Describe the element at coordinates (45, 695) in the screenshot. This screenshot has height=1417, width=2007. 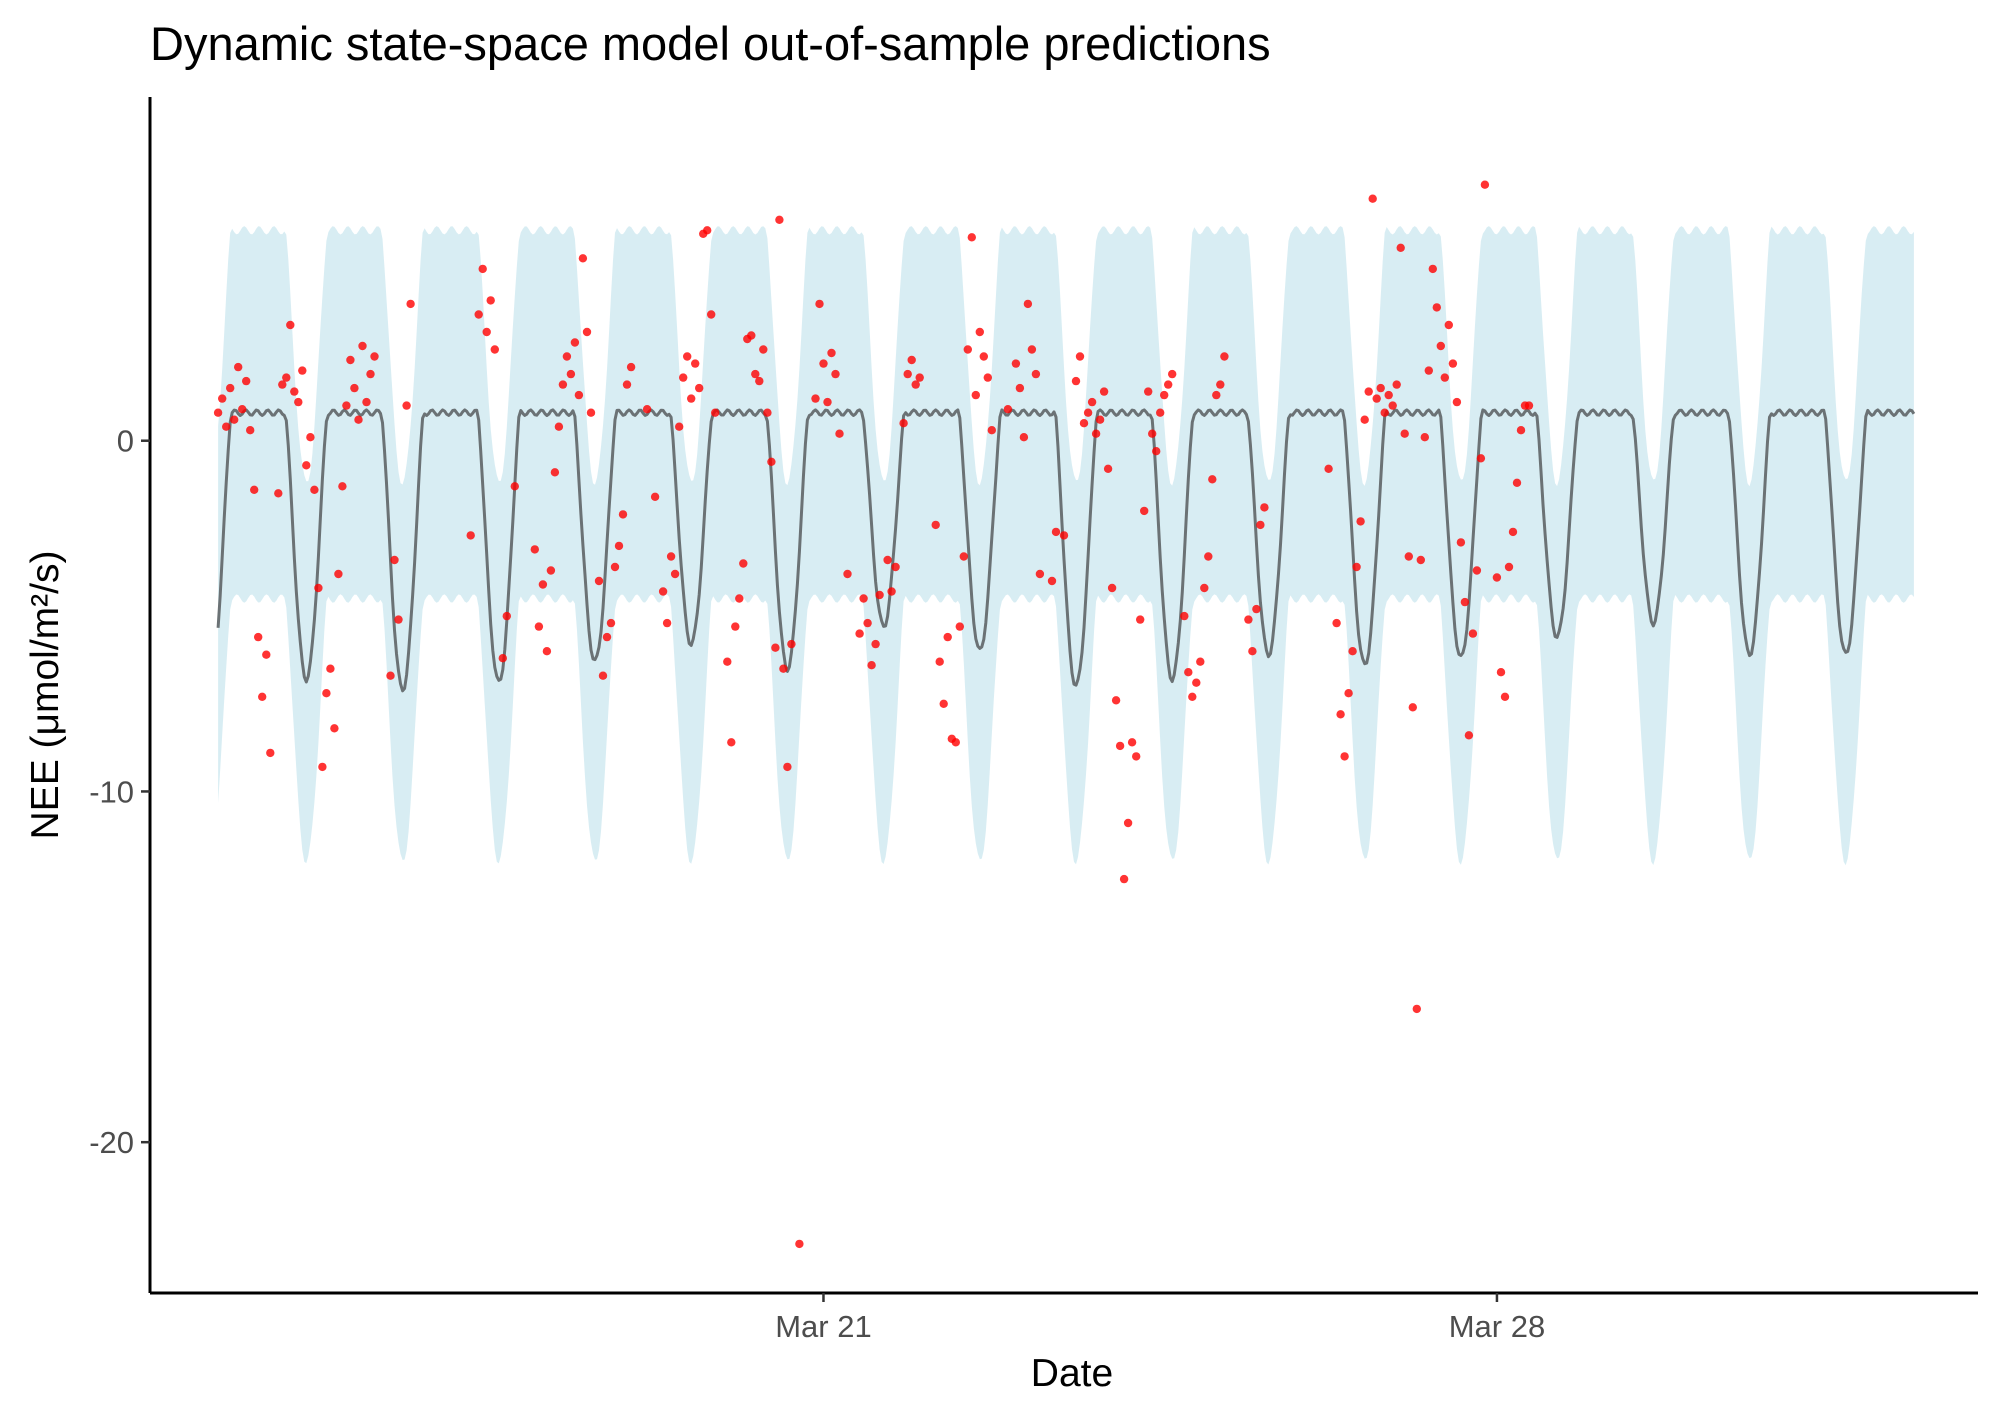
I see `y-axis-title: NEE (μmol/m²/s)` at that location.